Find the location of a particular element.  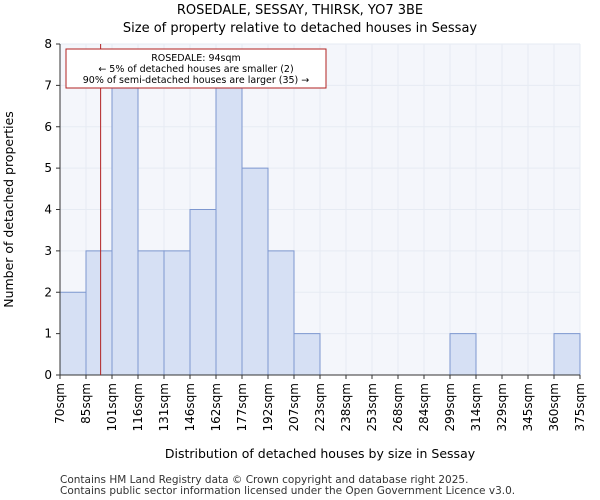

y-tick-label: 8 is located at coordinates (48, 44).